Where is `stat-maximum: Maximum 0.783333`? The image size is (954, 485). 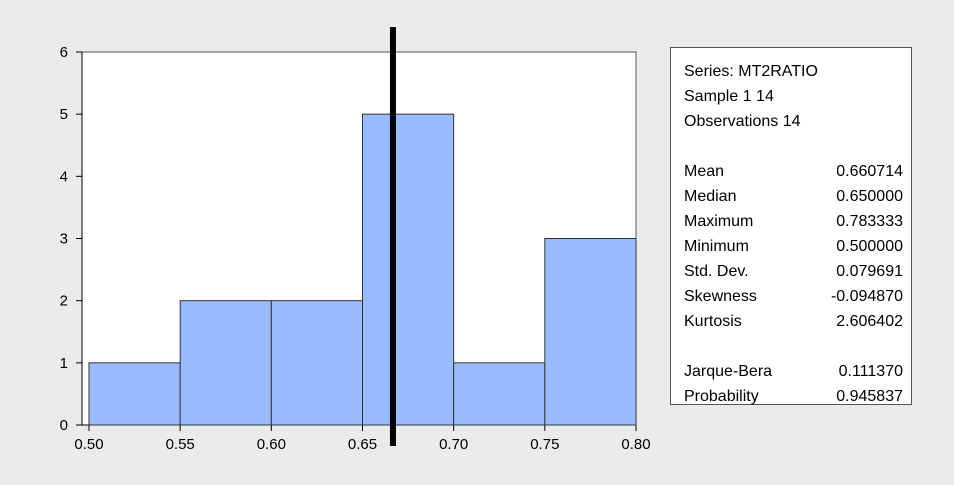 stat-maximum: Maximum 0.783333 is located at coordinates (797, 221).